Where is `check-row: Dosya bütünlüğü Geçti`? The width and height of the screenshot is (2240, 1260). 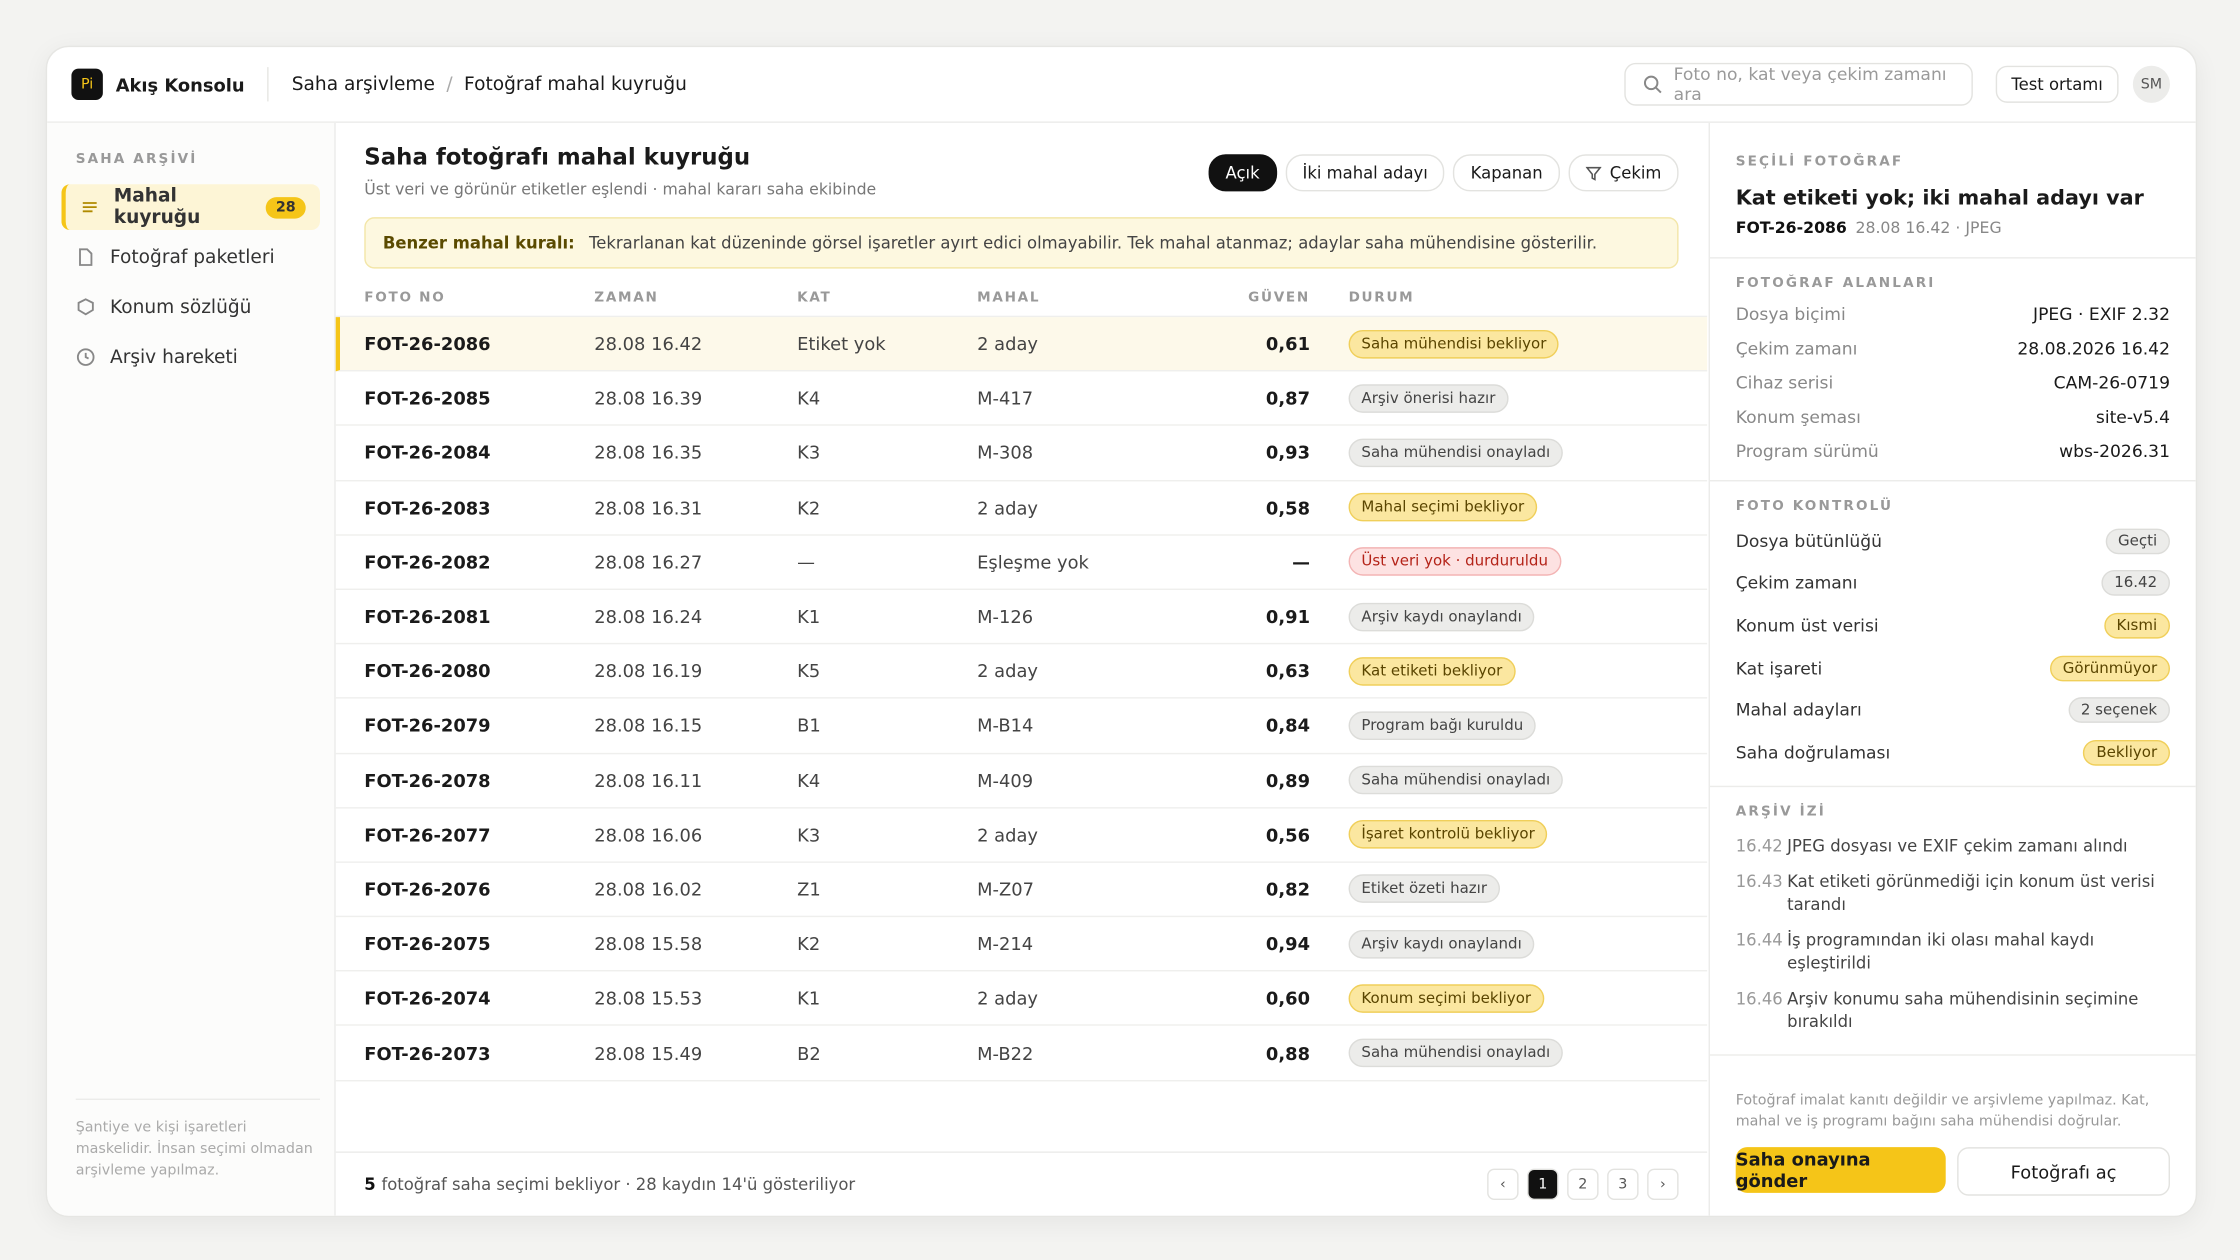
check-row: Dosya bütünlüğü Geçti is located at coordinates (1953, 541).